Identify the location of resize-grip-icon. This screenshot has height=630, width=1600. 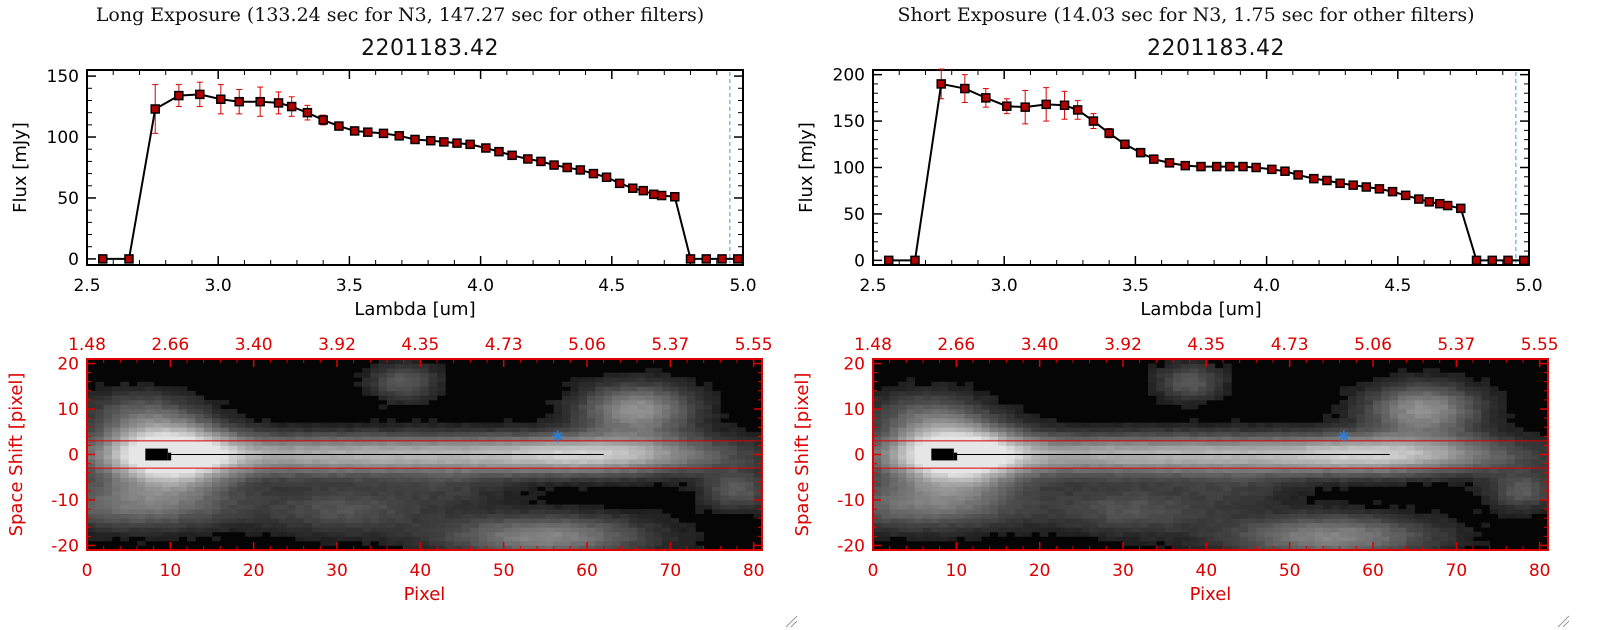
(791, 621).